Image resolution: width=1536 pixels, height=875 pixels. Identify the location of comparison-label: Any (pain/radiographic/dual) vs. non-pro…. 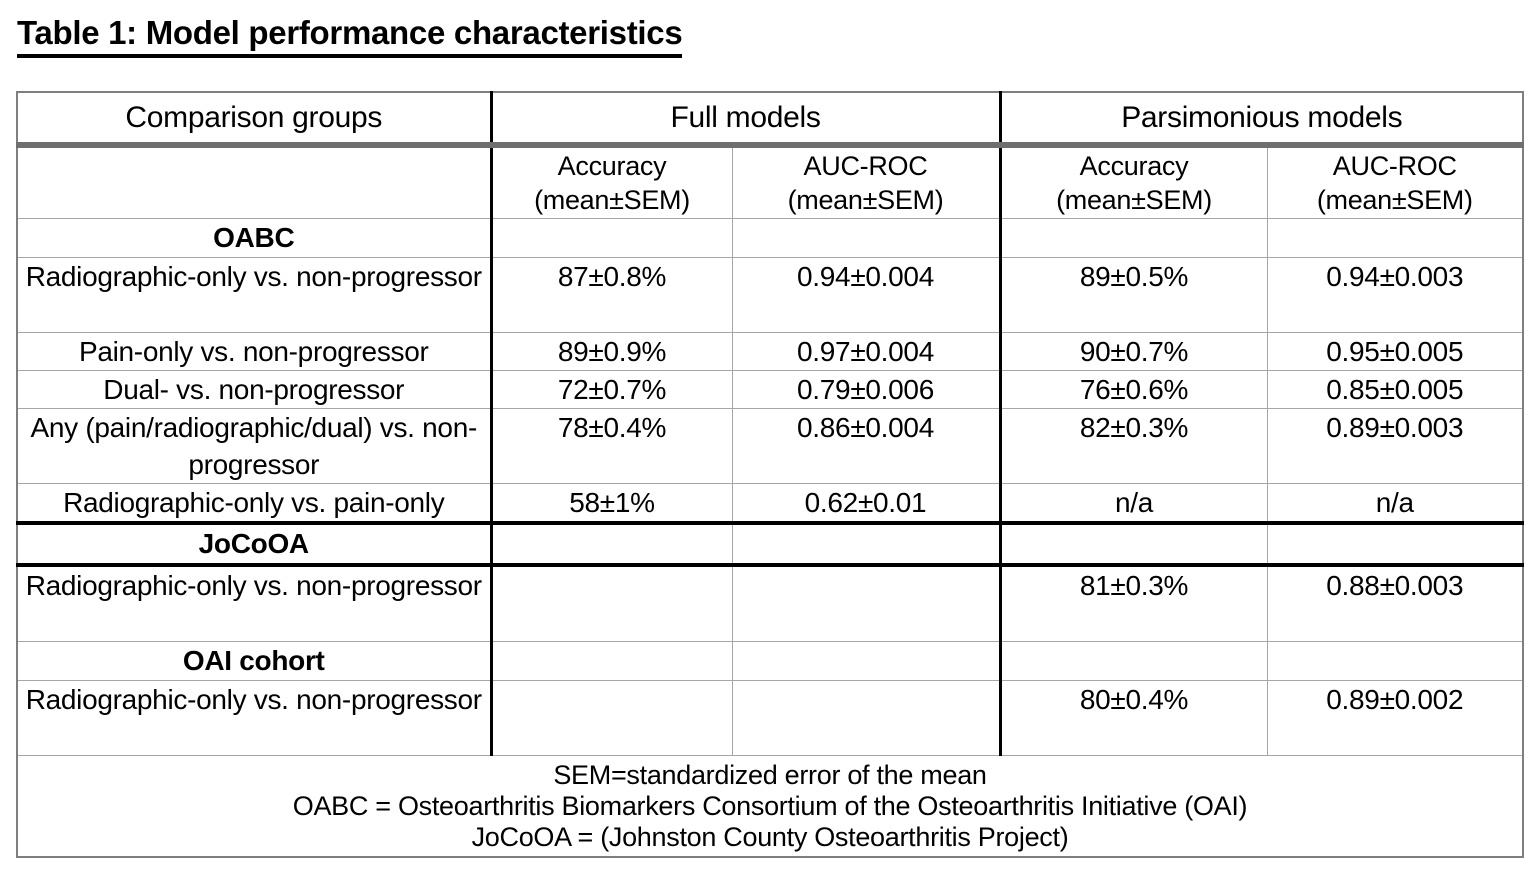
(254, 446).